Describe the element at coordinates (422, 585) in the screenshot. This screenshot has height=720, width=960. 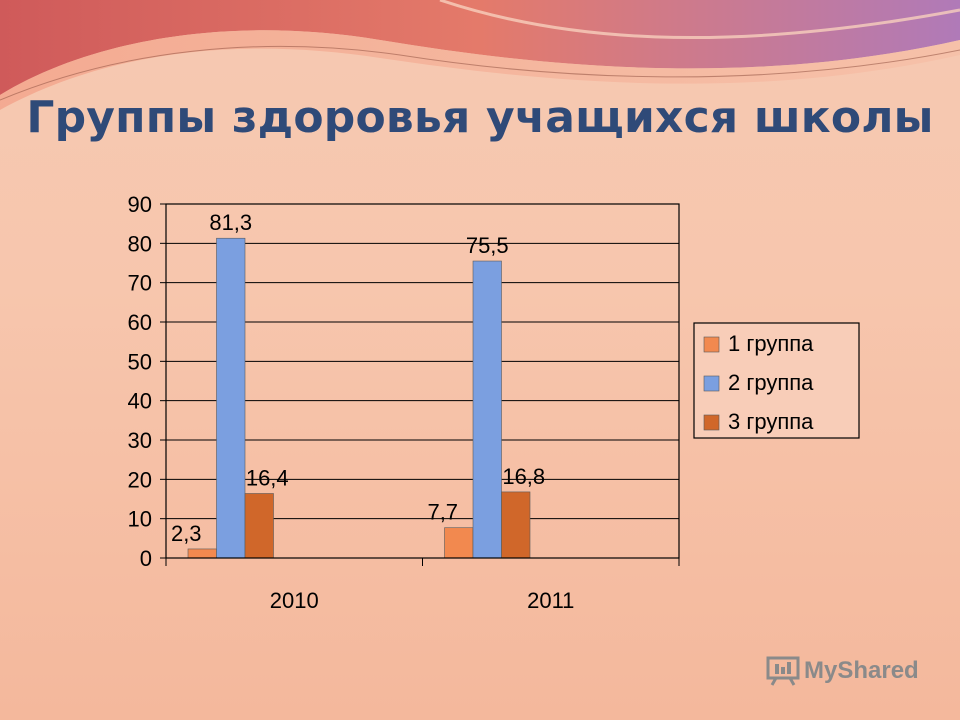
I see `x-axis-ticks: 2010 2011` at that location.